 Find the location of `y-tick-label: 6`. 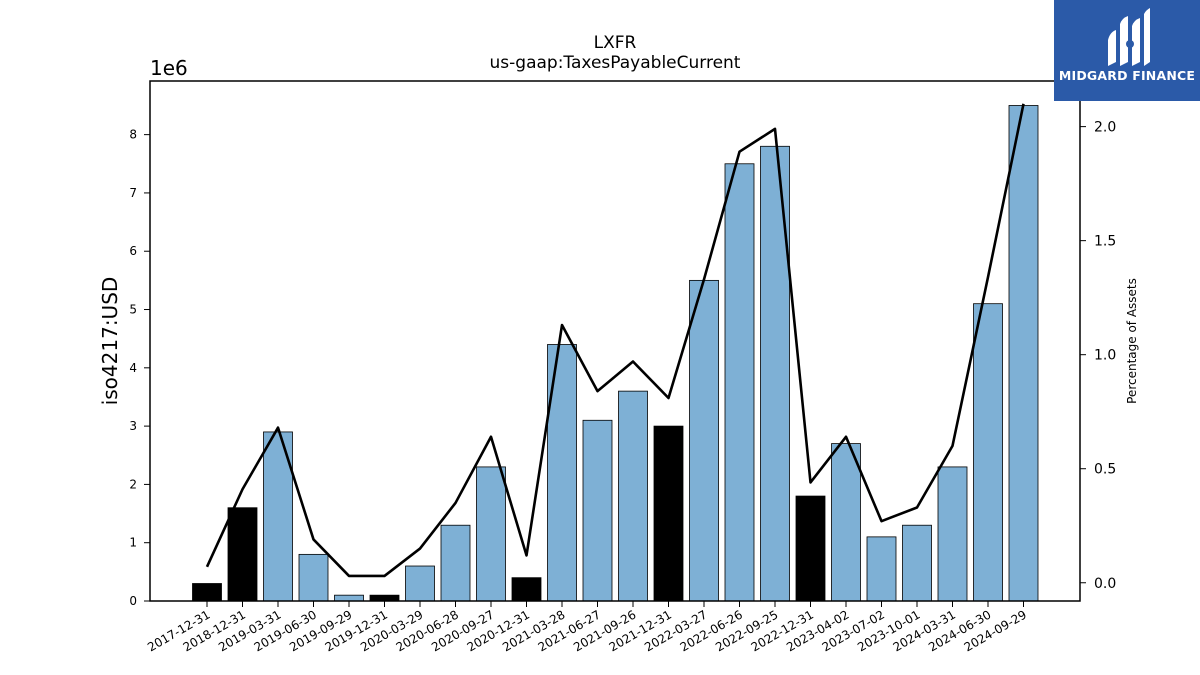

y-tick-label: 6 is located at coordinates (133, 251).